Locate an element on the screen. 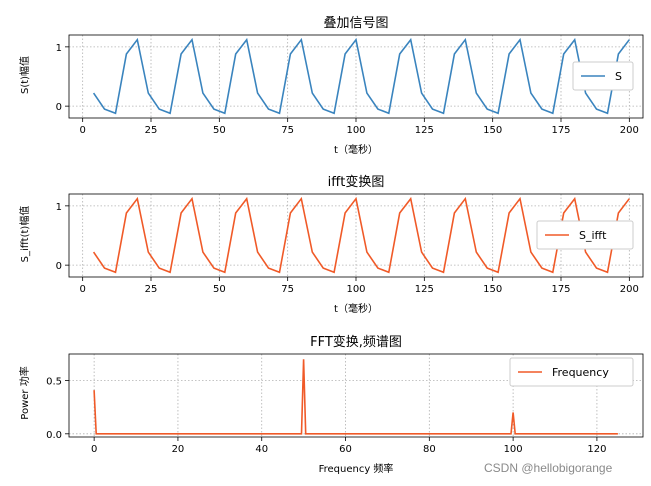 This screenshot has height=486, width=651. chart-3-xtick-label-2: 40 is located at coordinates (261, 449).